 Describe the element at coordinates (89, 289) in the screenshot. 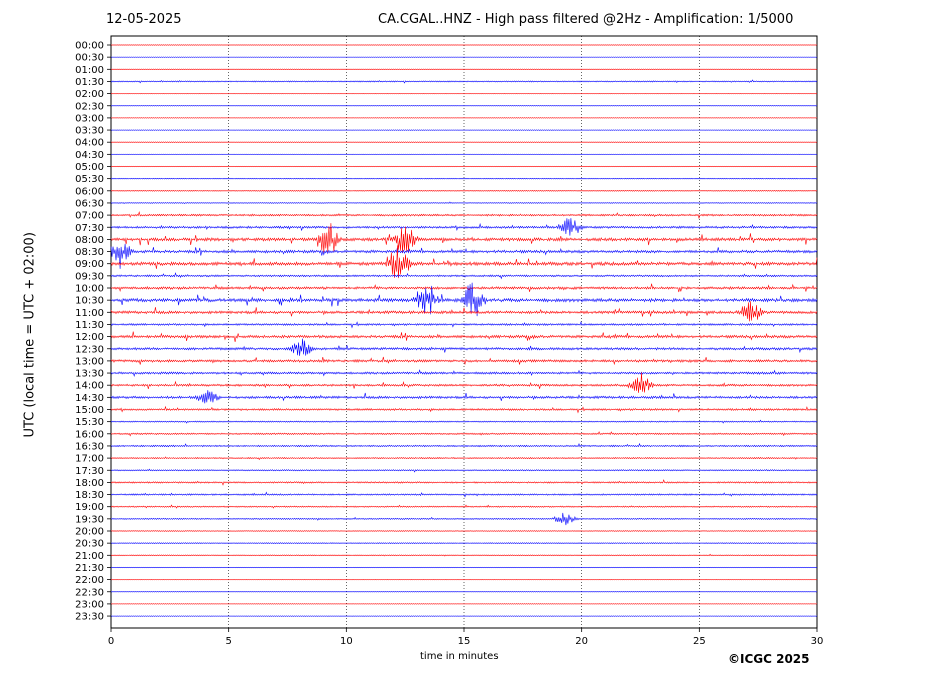

I see `y-tick-label: 10:00` at that location.